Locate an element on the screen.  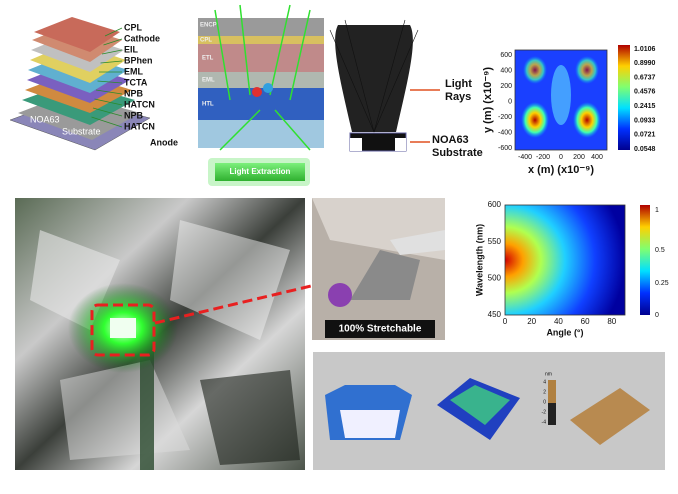
y-tick-label: -600 is located at coordinates (505, 148).